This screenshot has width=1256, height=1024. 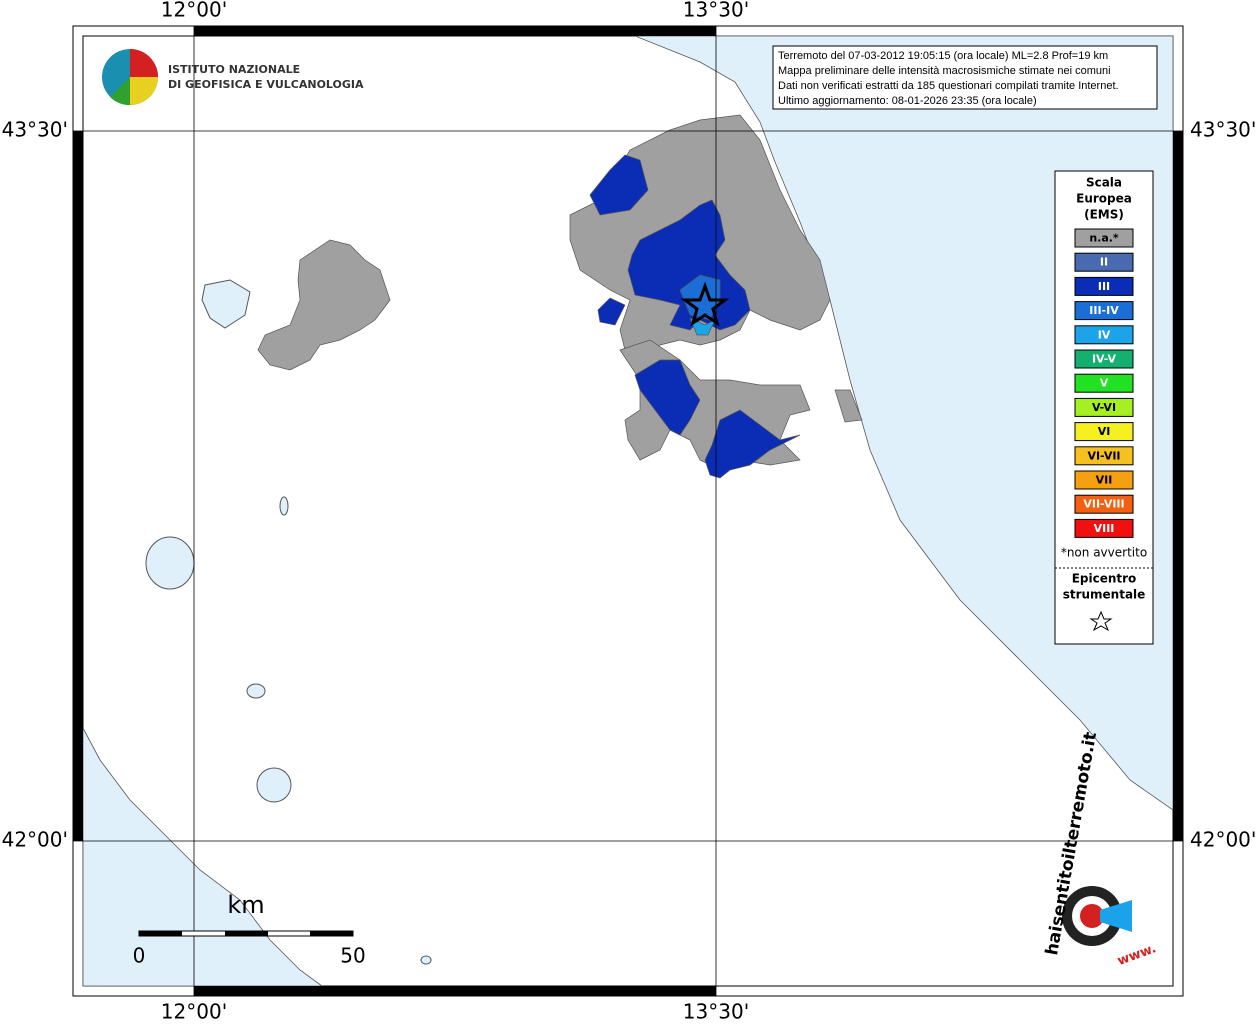 I want to click on legend-label: III, so click(x=1104, y=286).